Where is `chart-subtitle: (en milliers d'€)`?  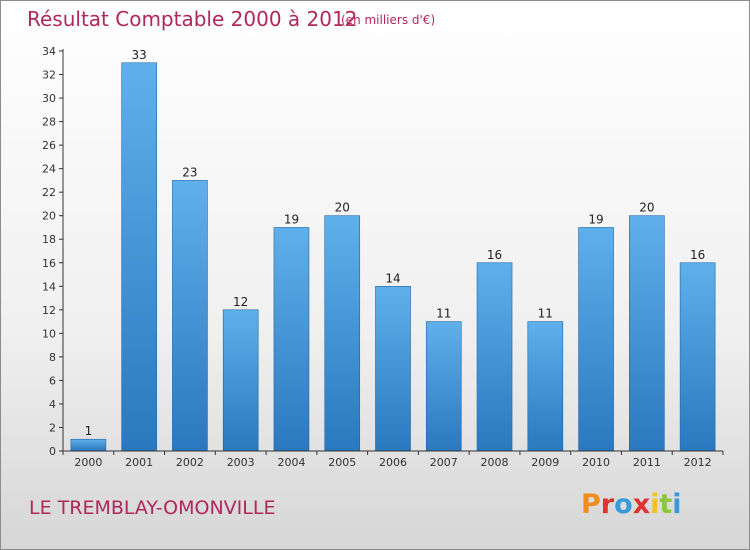
chart-subtitle: (en milliers d'€) is located at coordinates (388, 20).